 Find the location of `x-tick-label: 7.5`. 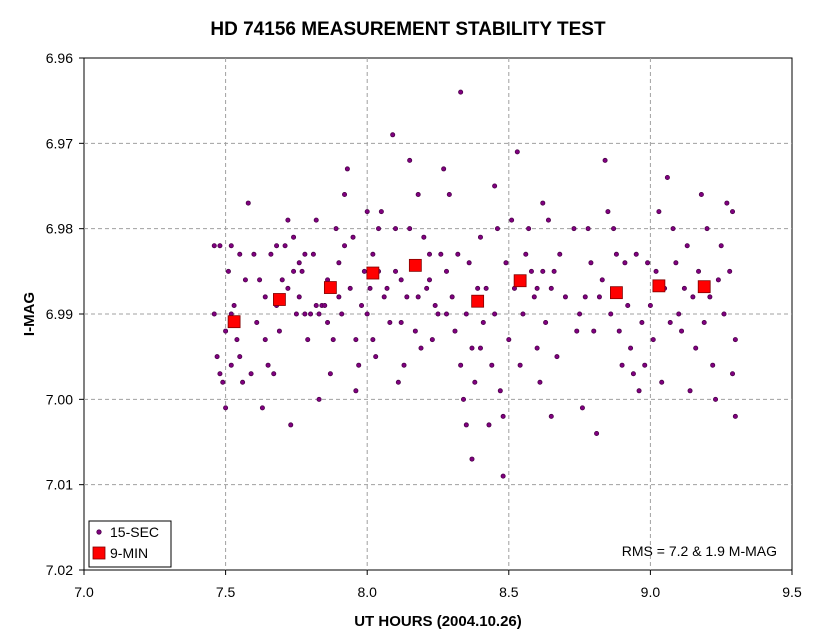

x-tick-label: 7.5 is located at coordinates (226, 592).